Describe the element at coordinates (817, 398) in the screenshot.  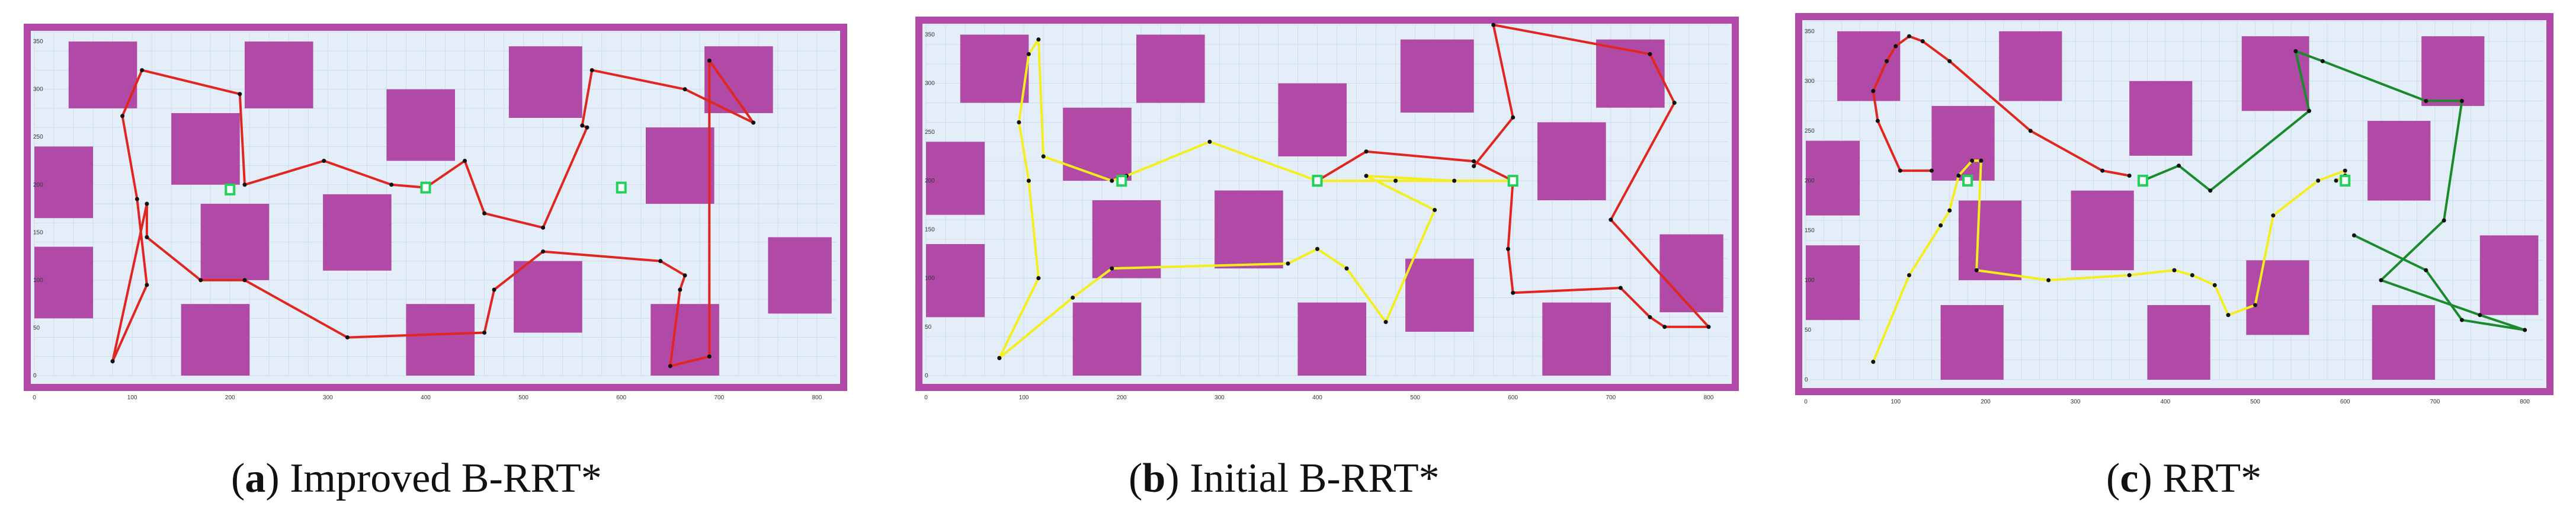
I see `x-tick-label: 800` at that location.